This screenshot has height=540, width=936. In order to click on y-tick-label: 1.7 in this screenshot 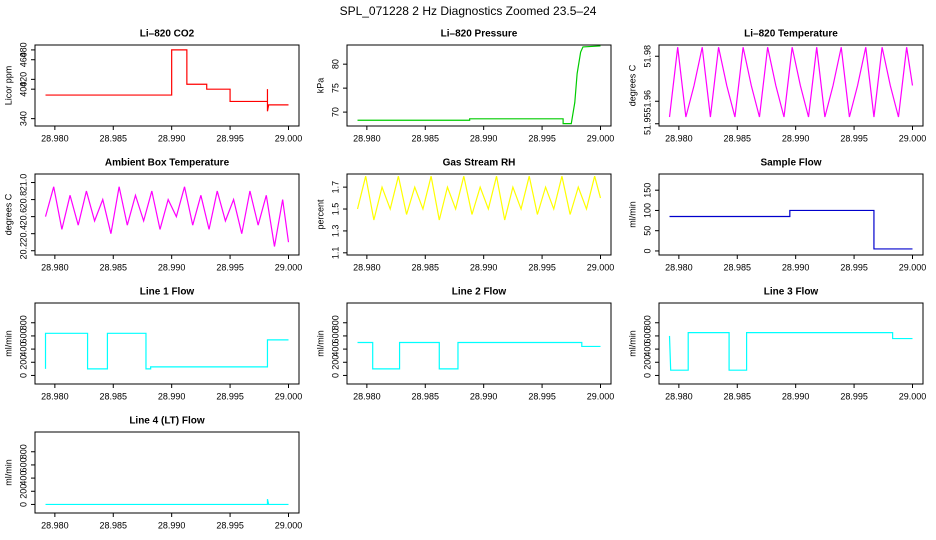, I will do `click(335, 187)`.